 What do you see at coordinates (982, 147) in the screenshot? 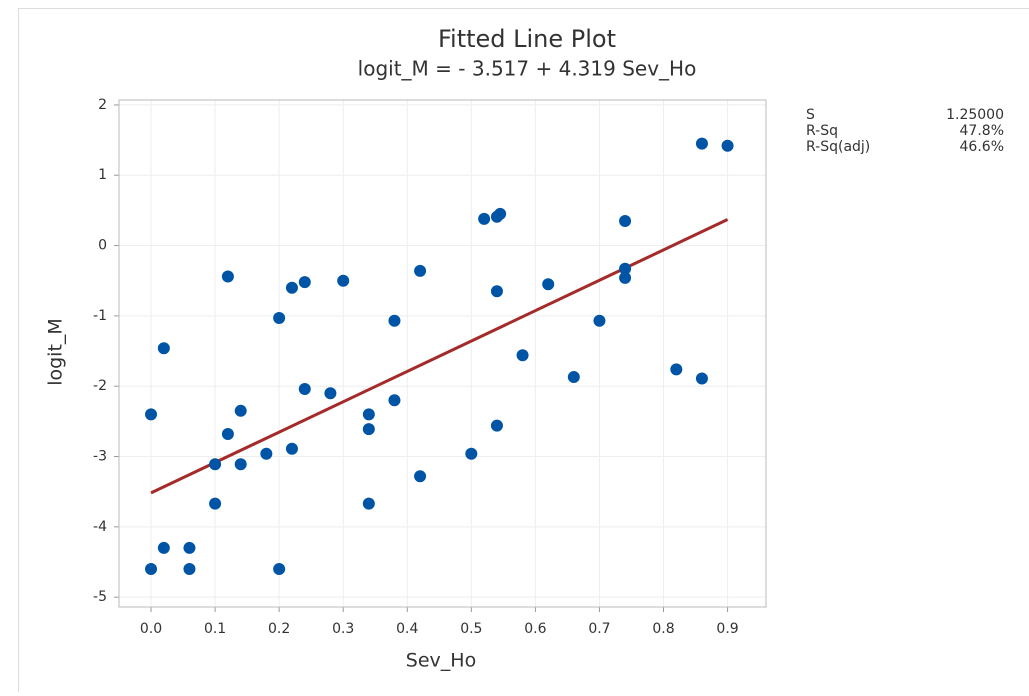
I see `stat-value: 46.6%` at bounding box center [982, 147].